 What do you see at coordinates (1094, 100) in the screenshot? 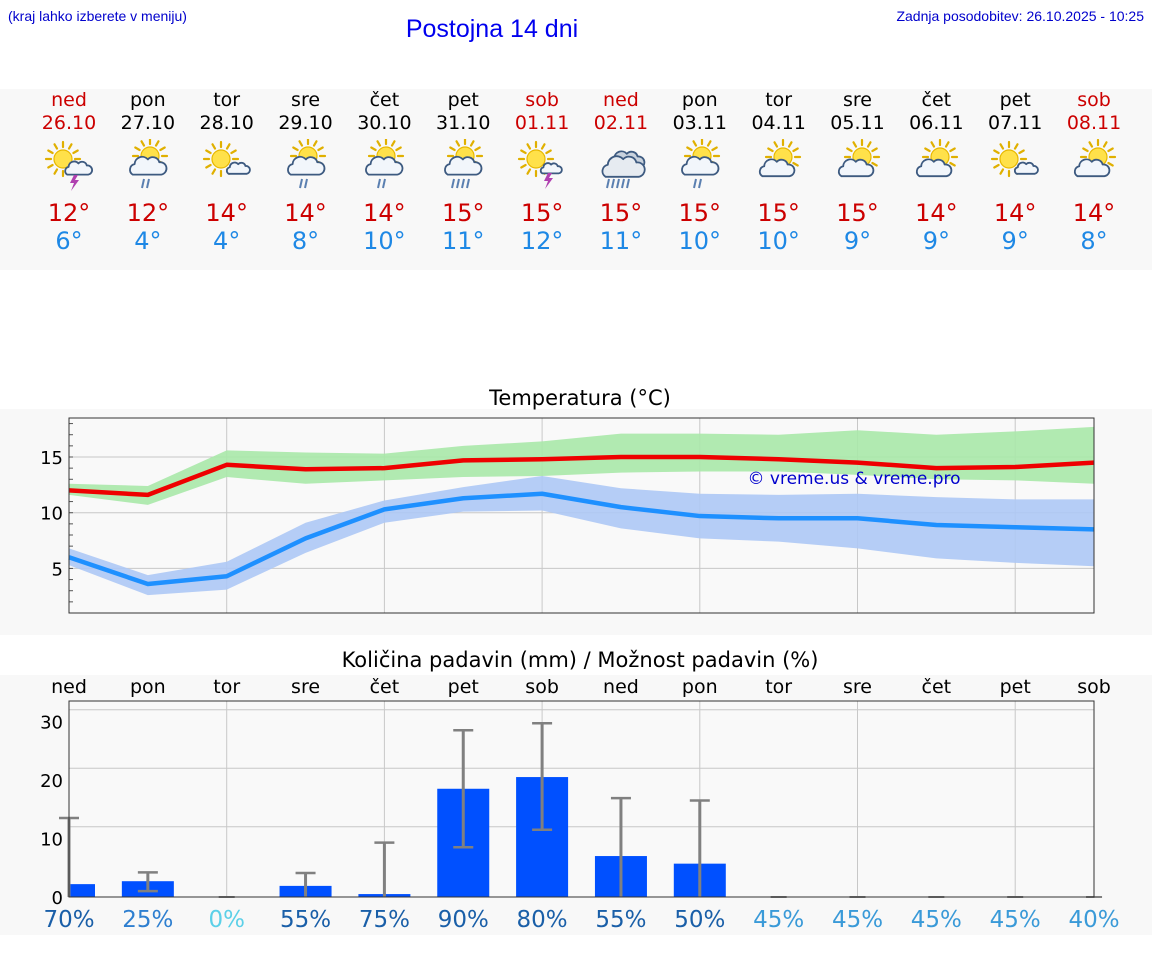
I see `day-name: sob` at bounding box center [1094, 100].